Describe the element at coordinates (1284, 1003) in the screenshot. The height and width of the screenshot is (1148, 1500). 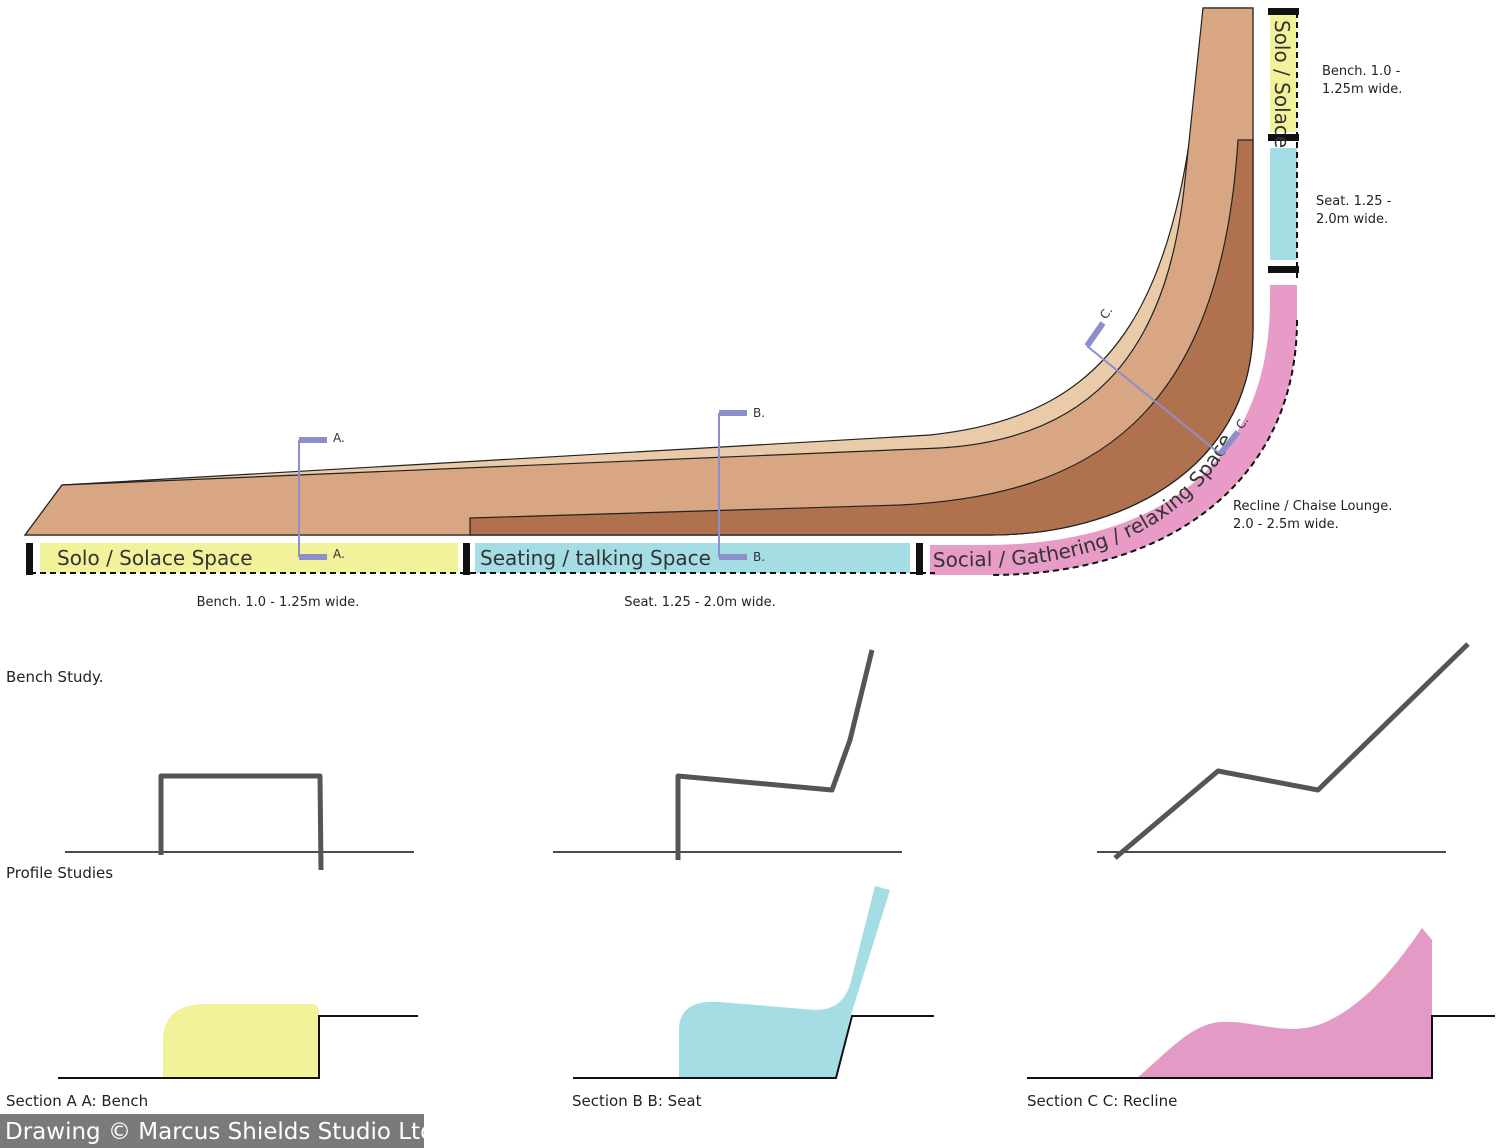
I see `section-c` at that location.